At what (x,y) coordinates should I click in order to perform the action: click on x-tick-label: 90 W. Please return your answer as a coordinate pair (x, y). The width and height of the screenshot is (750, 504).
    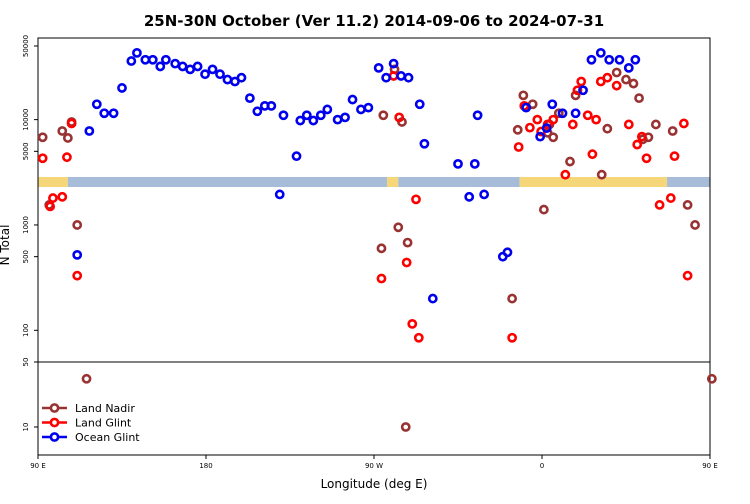
    Looking at the image, I should click on (374, 466).